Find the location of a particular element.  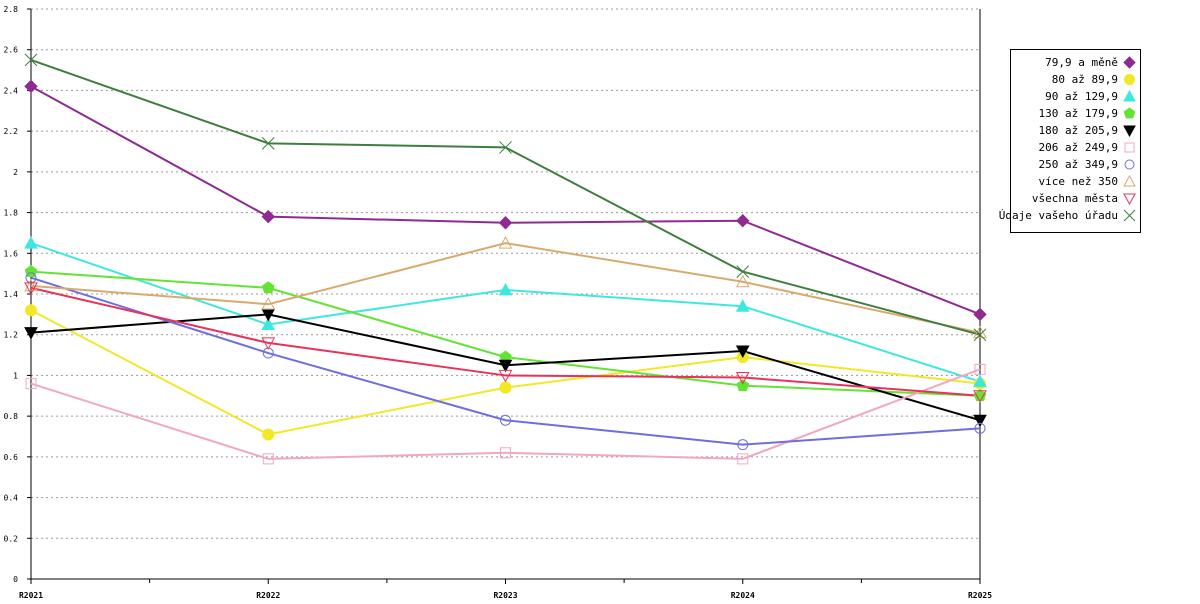

y-tick-label: 1.6 is located at coordinates (11, 253).